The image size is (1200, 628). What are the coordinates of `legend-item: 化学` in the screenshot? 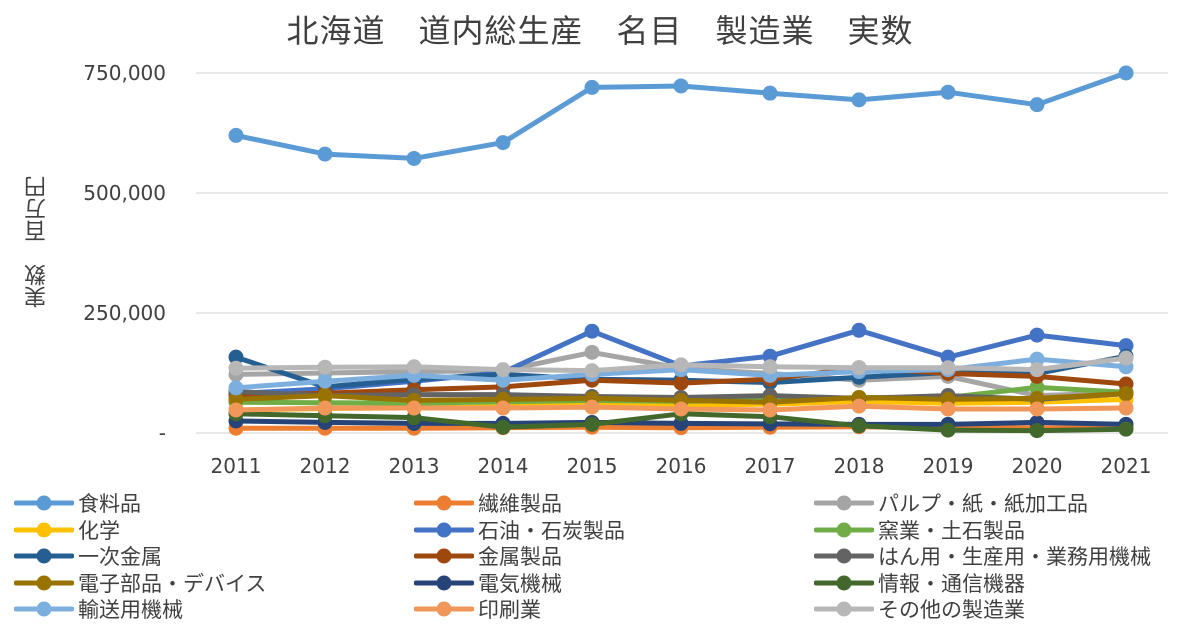 It's located at (67, 530).